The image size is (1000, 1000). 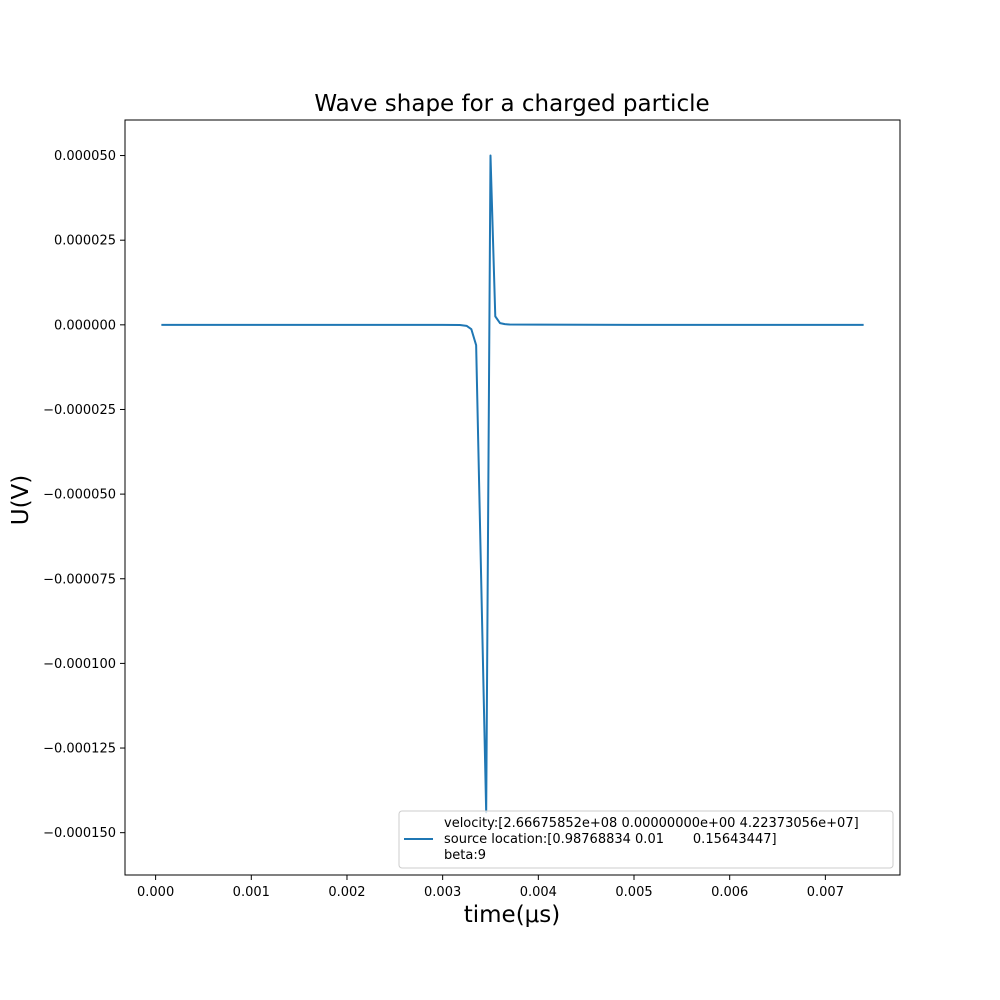 I want to click on y-tick-label: −0.000100, so click(x=79, y=664).